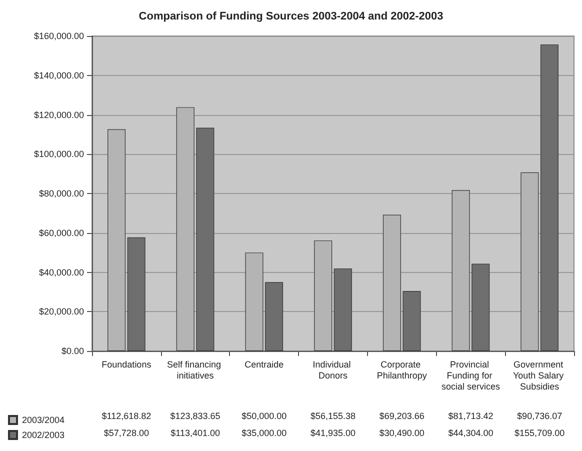 Image resolution: width=582 pixels, height=451 pixels. Describe the element at coordinates (539, 376) in the screenshot. I see `x-tick-label: Government Youth Salary Subsidies` at that location.